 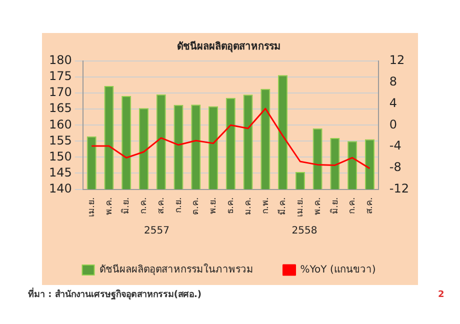 What do you see at coordinates (229, 46) in the screenshot?
I see `chart-title: ดัชนีผลผลิตอุตสาหกรรม` at bounding box center [229, 46].